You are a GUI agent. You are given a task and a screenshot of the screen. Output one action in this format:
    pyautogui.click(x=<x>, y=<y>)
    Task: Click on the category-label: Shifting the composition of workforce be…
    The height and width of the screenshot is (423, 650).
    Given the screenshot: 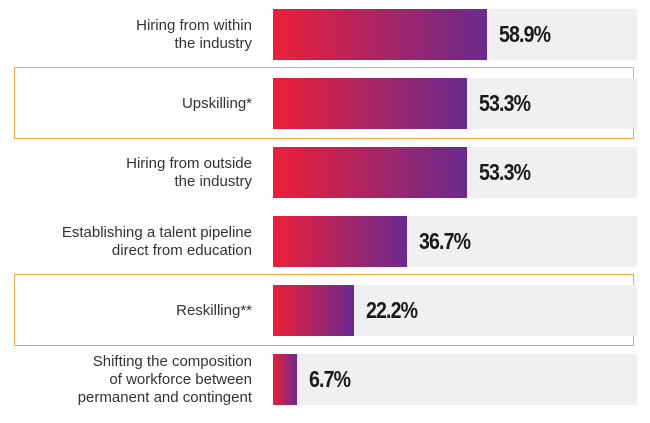 What is the action you would take?
    pyautogui.click(x=164, y=379)
    